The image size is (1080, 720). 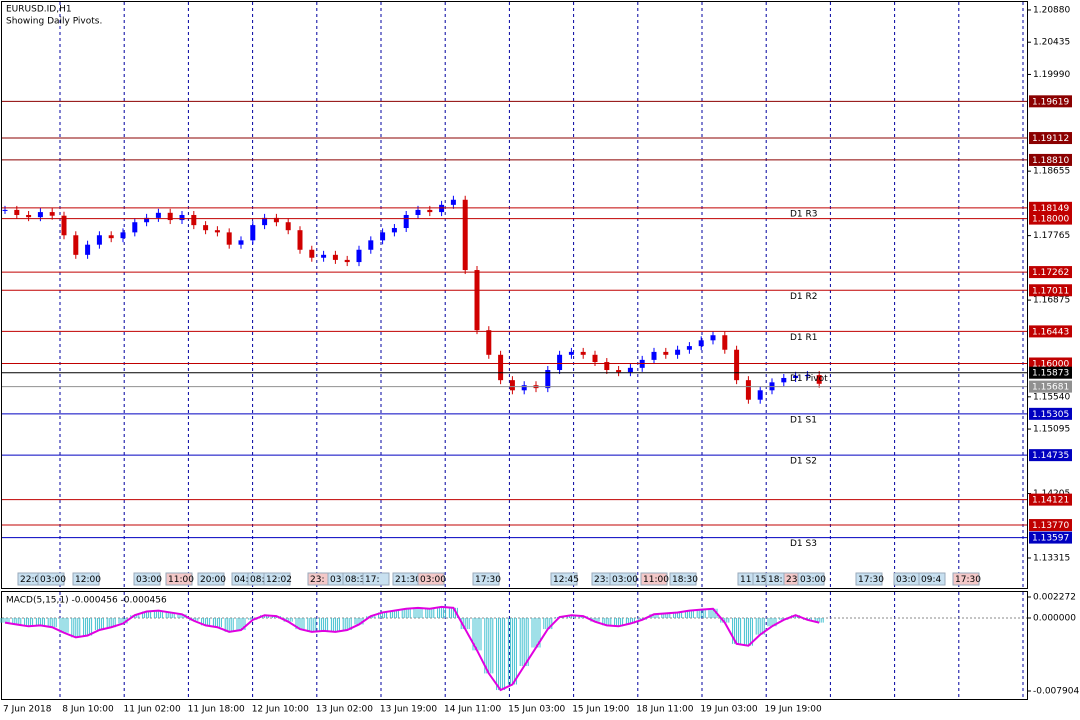 What do you see at coordinates (1051, 75) in the screenshot?
I see `y-tick-label: 1.19990` at bounding box center [1051, 75].